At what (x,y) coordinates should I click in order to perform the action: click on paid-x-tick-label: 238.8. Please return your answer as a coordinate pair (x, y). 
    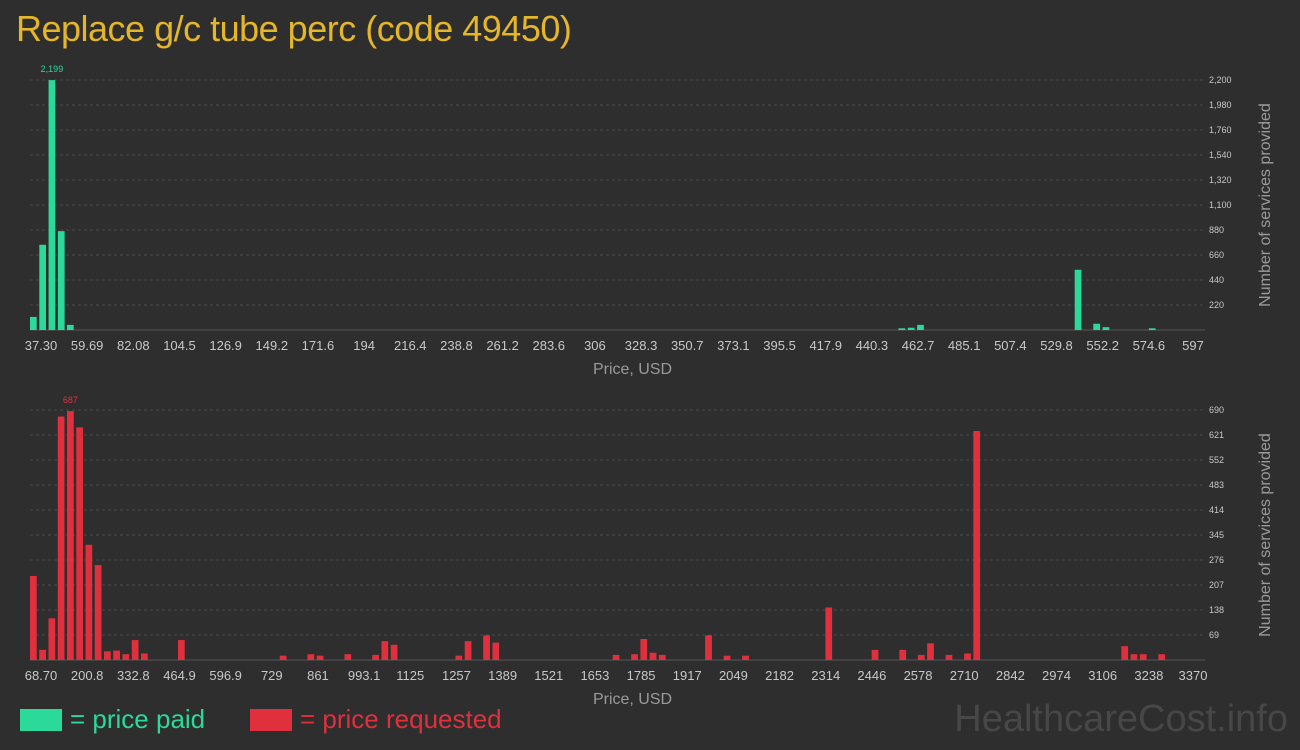
    Looking at the image, I should click on (456, 345).